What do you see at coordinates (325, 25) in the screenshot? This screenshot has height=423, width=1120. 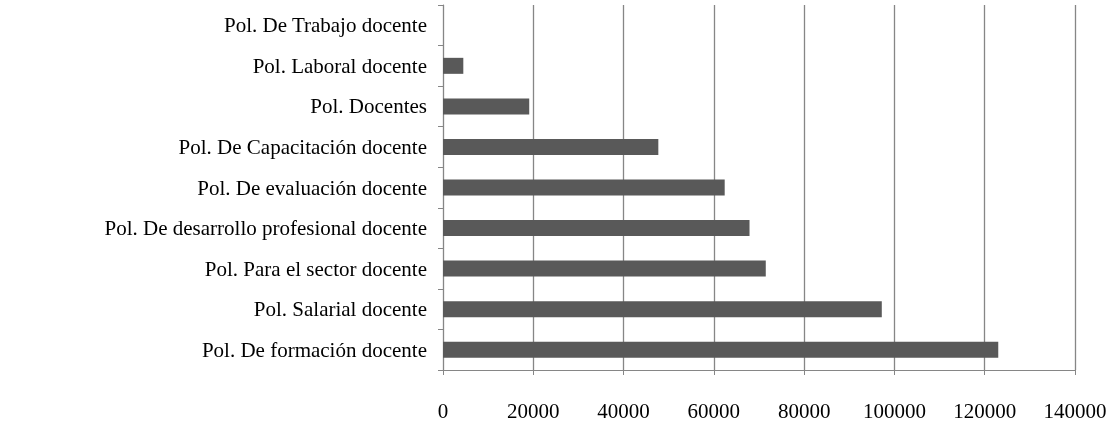 I see `y-tick-label: Pol. De Trabajo docente` at bounding box center [325, 25].